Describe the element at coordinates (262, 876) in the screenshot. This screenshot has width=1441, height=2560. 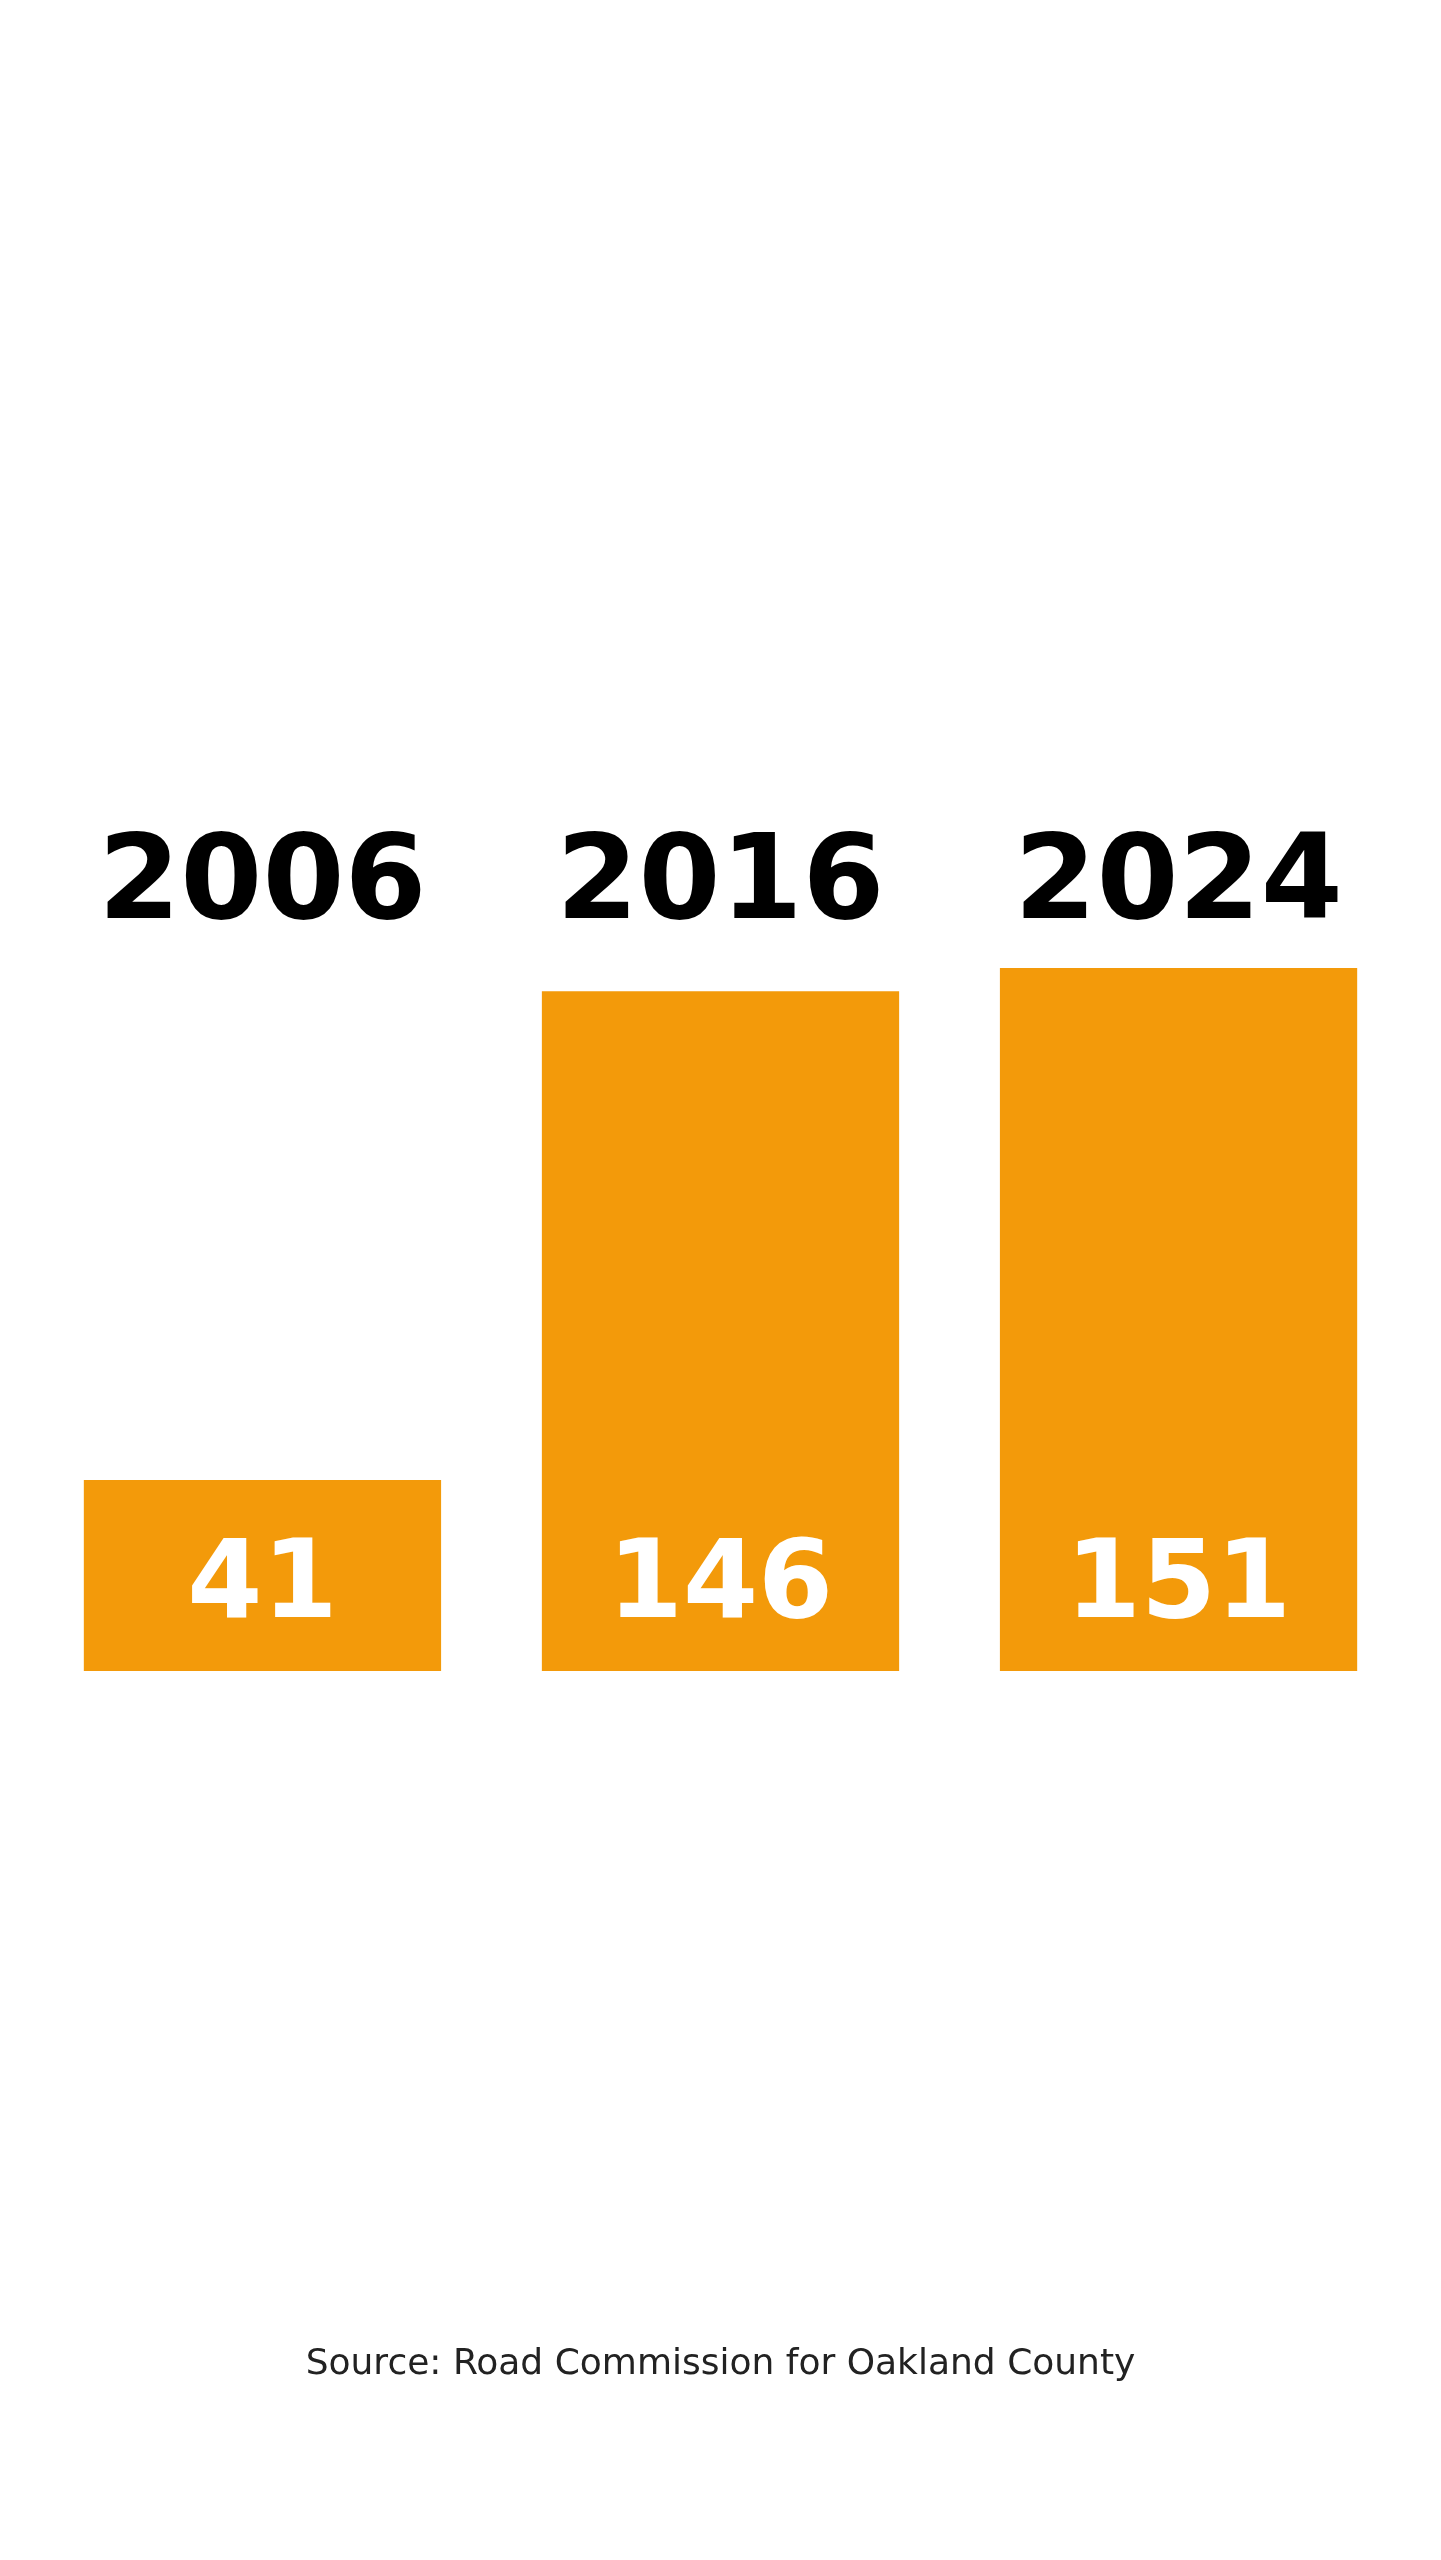
I see `x-tick-label: 2006` at that location.